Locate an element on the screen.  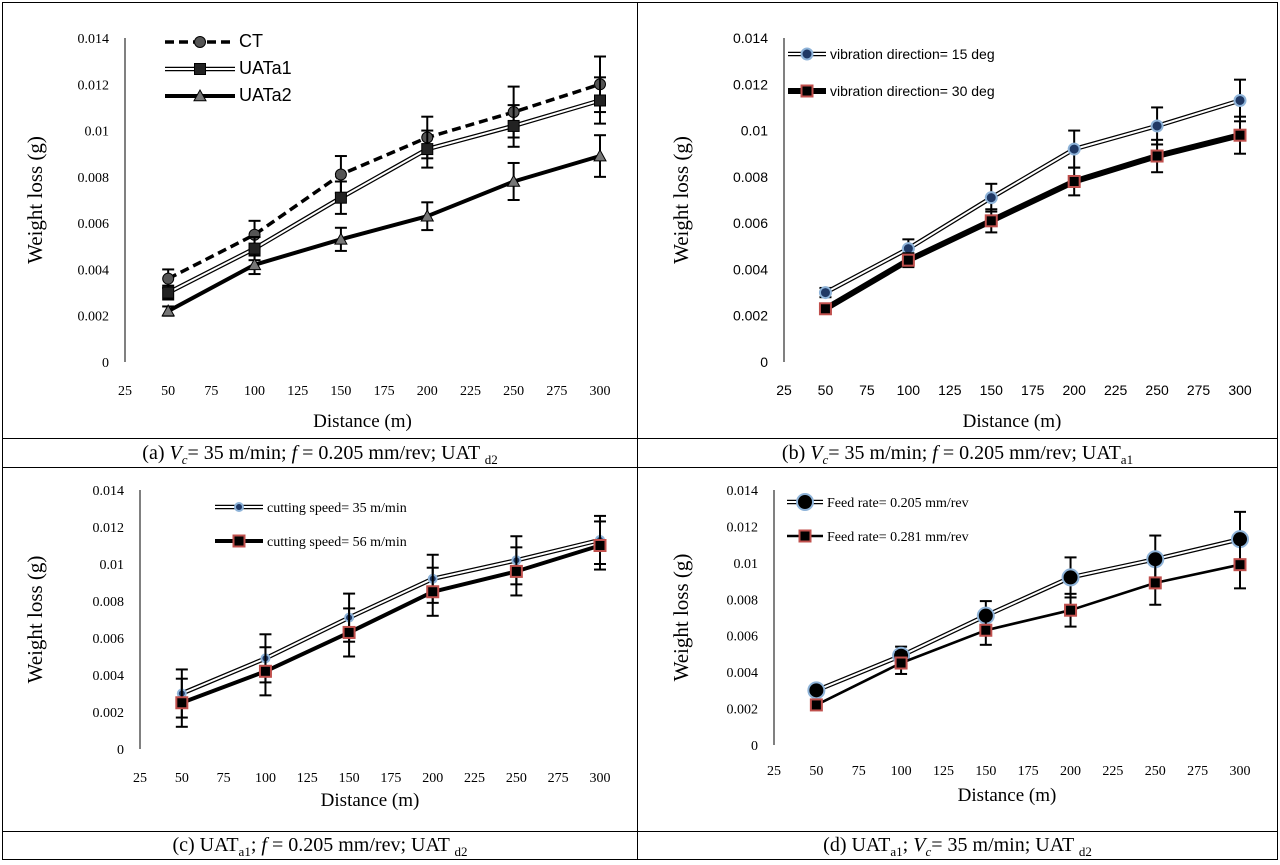
caption-d-part3: = 35 m/min; UAT is located at coordinates (1005, 845).